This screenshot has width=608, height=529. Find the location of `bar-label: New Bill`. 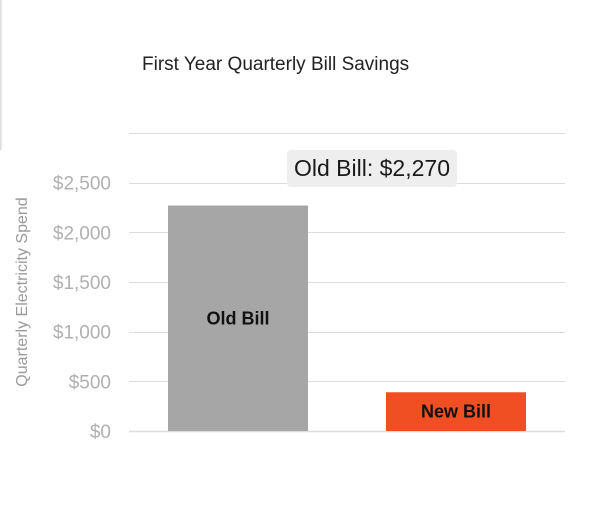

bar-label: New Bill is located at coordinates (456, 412).